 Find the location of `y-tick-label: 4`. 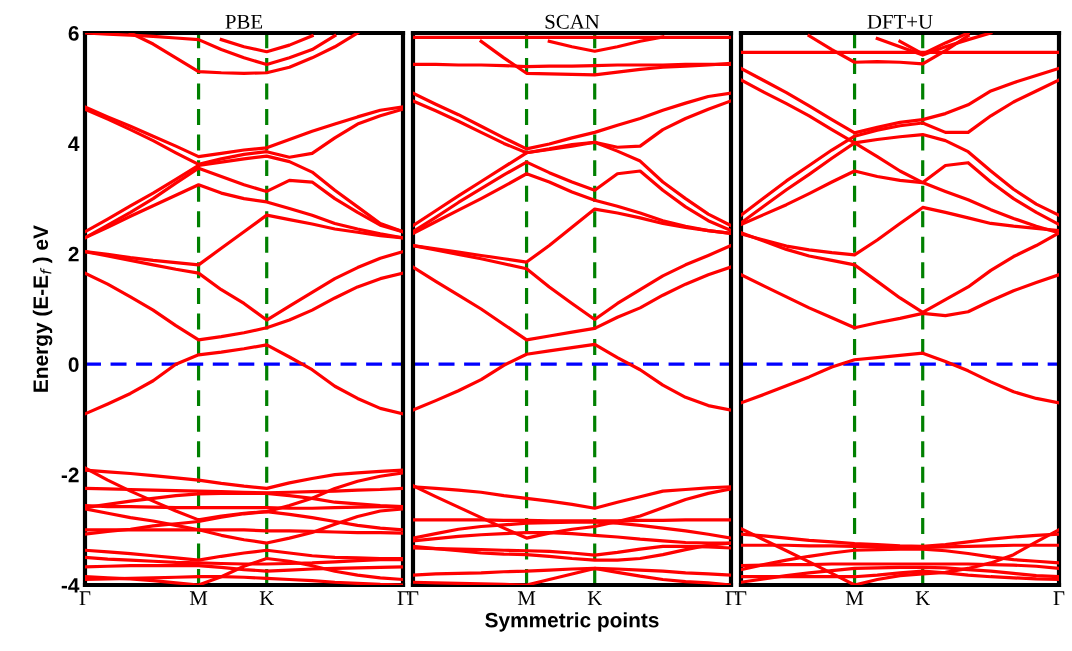

y-tick-label: 4 is located at coordinates (74, 143).